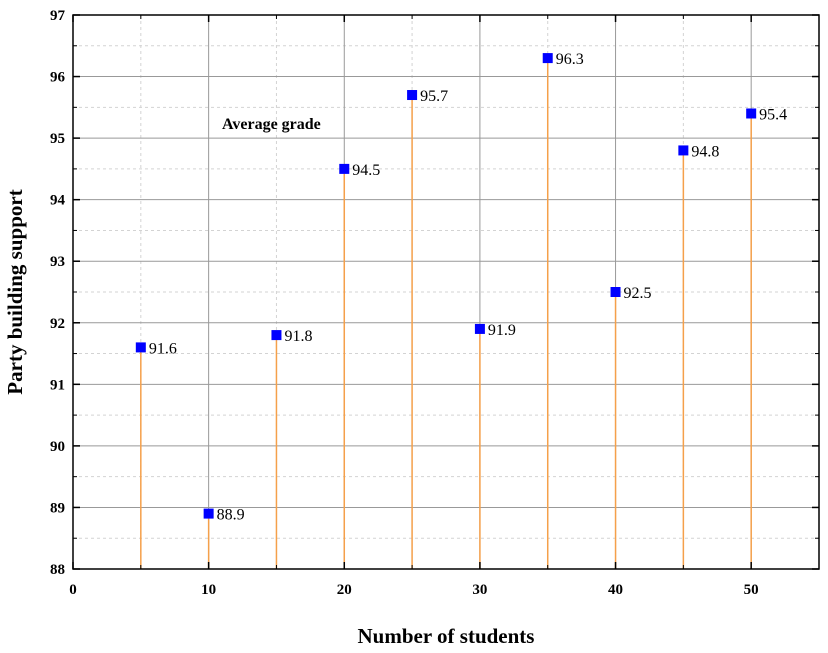  What do you see at coordinates (705, 151) in the screenshot?
I see `data-label: 94.8` at bounding box center [705, 151].